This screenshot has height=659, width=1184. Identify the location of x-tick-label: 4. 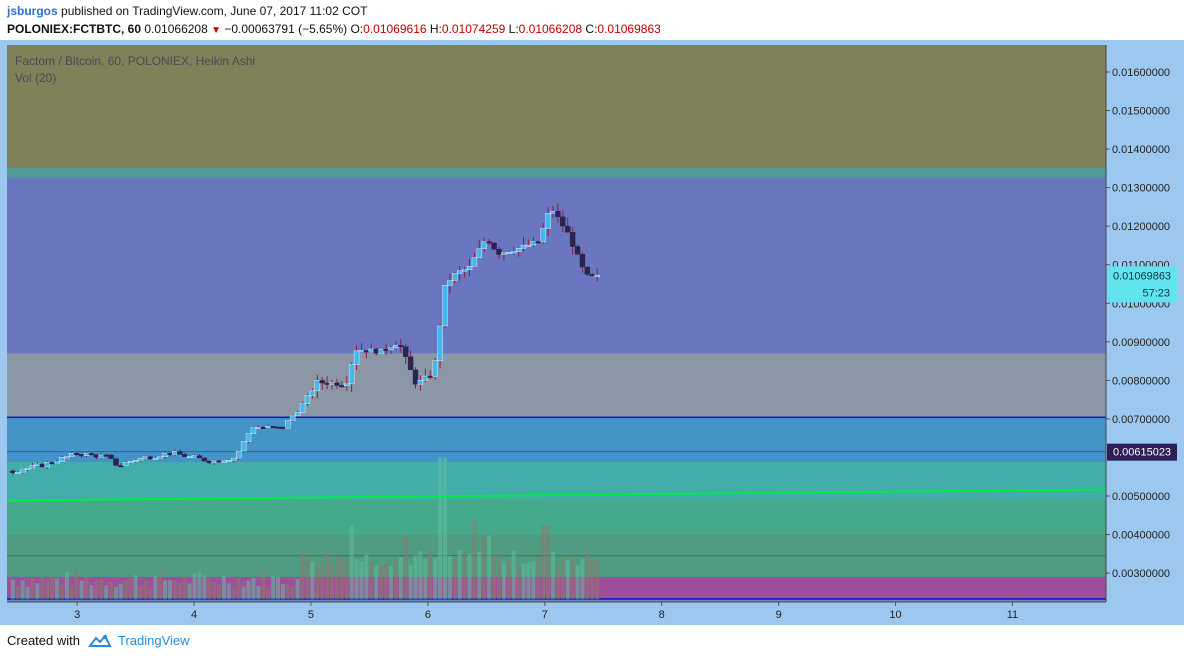
(194, 615).